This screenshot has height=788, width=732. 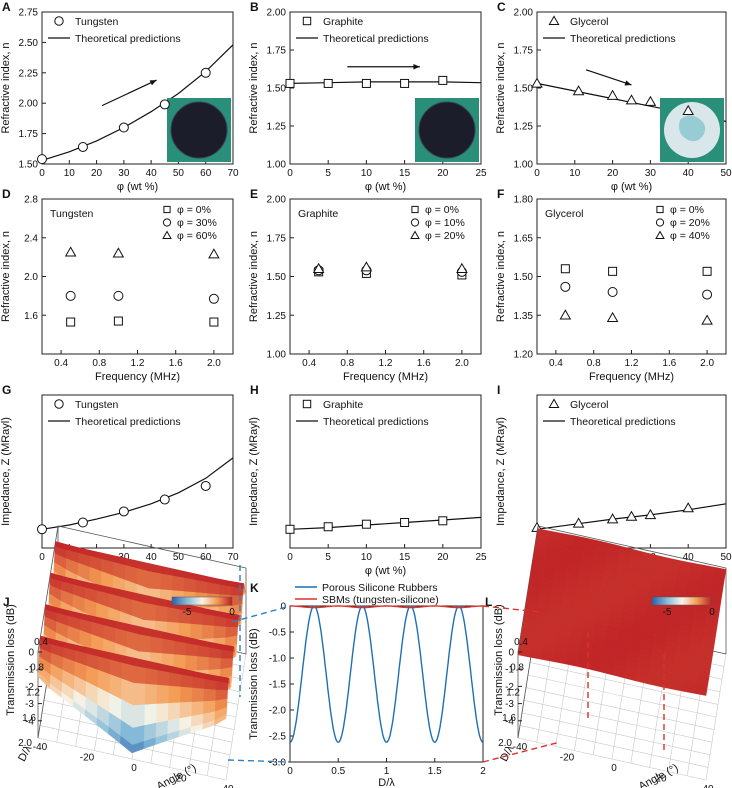 I want to click on y-tick-label: 0, so click(x=283, y=607).